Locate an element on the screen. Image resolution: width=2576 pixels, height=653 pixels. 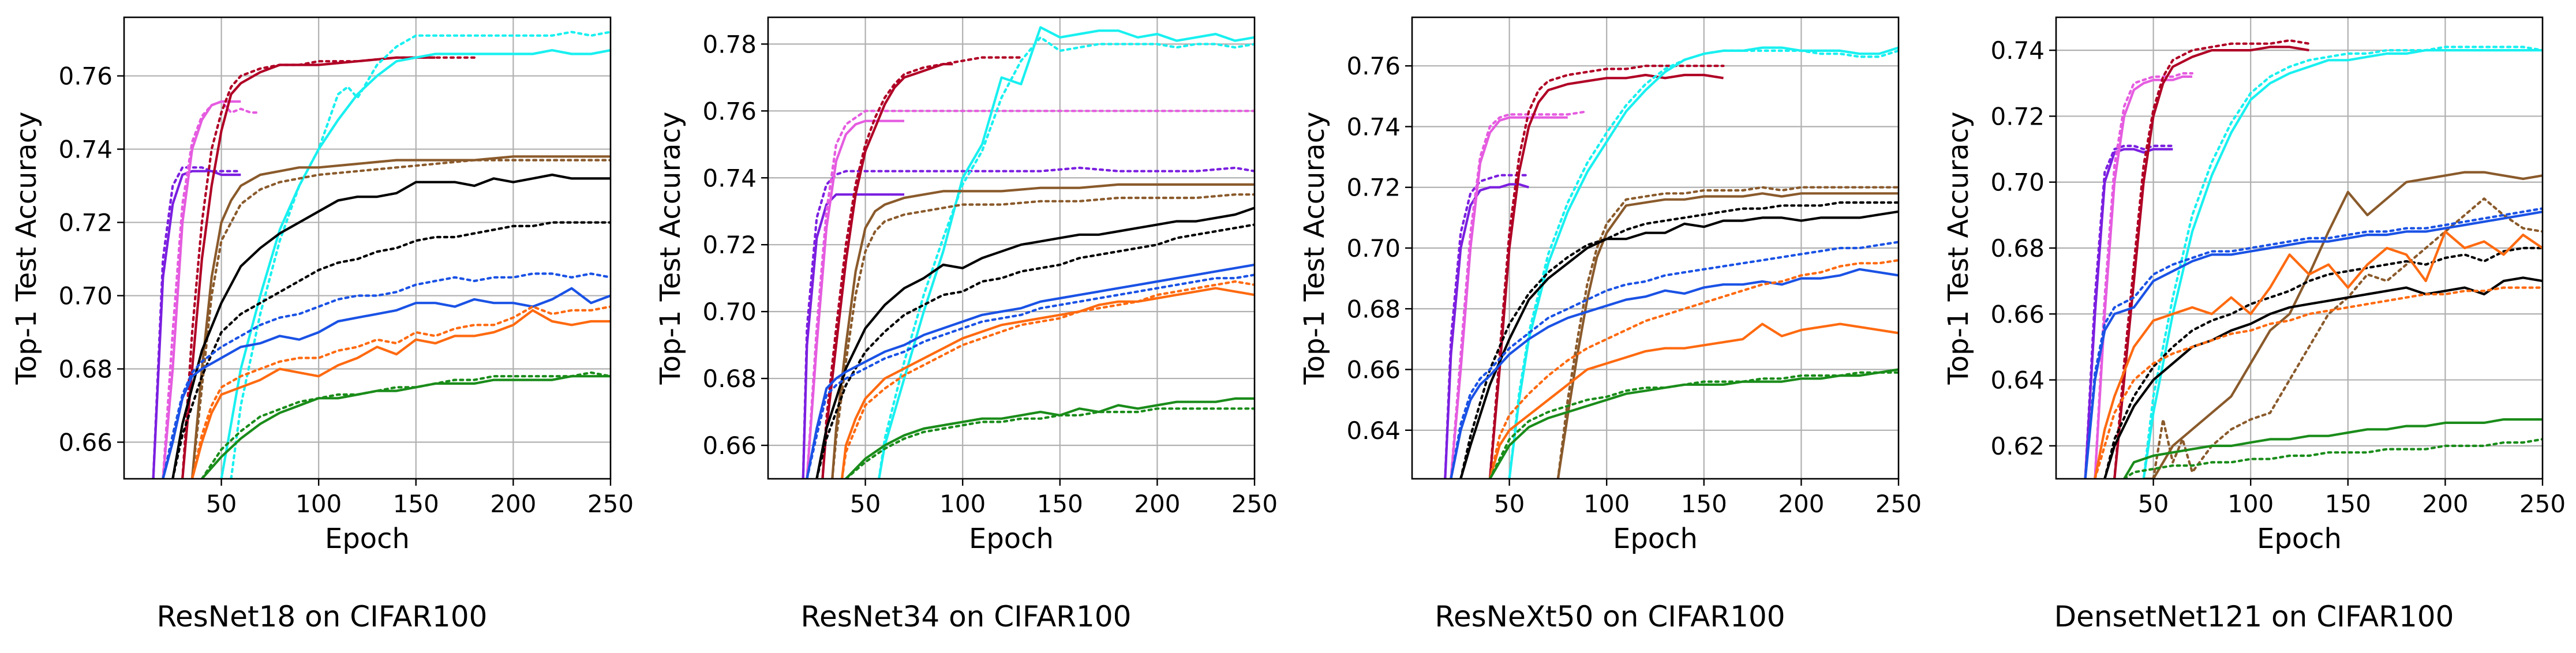
caption-resnet18: ResNet18 on CIFAR100 is located at coordinates (322, 616).